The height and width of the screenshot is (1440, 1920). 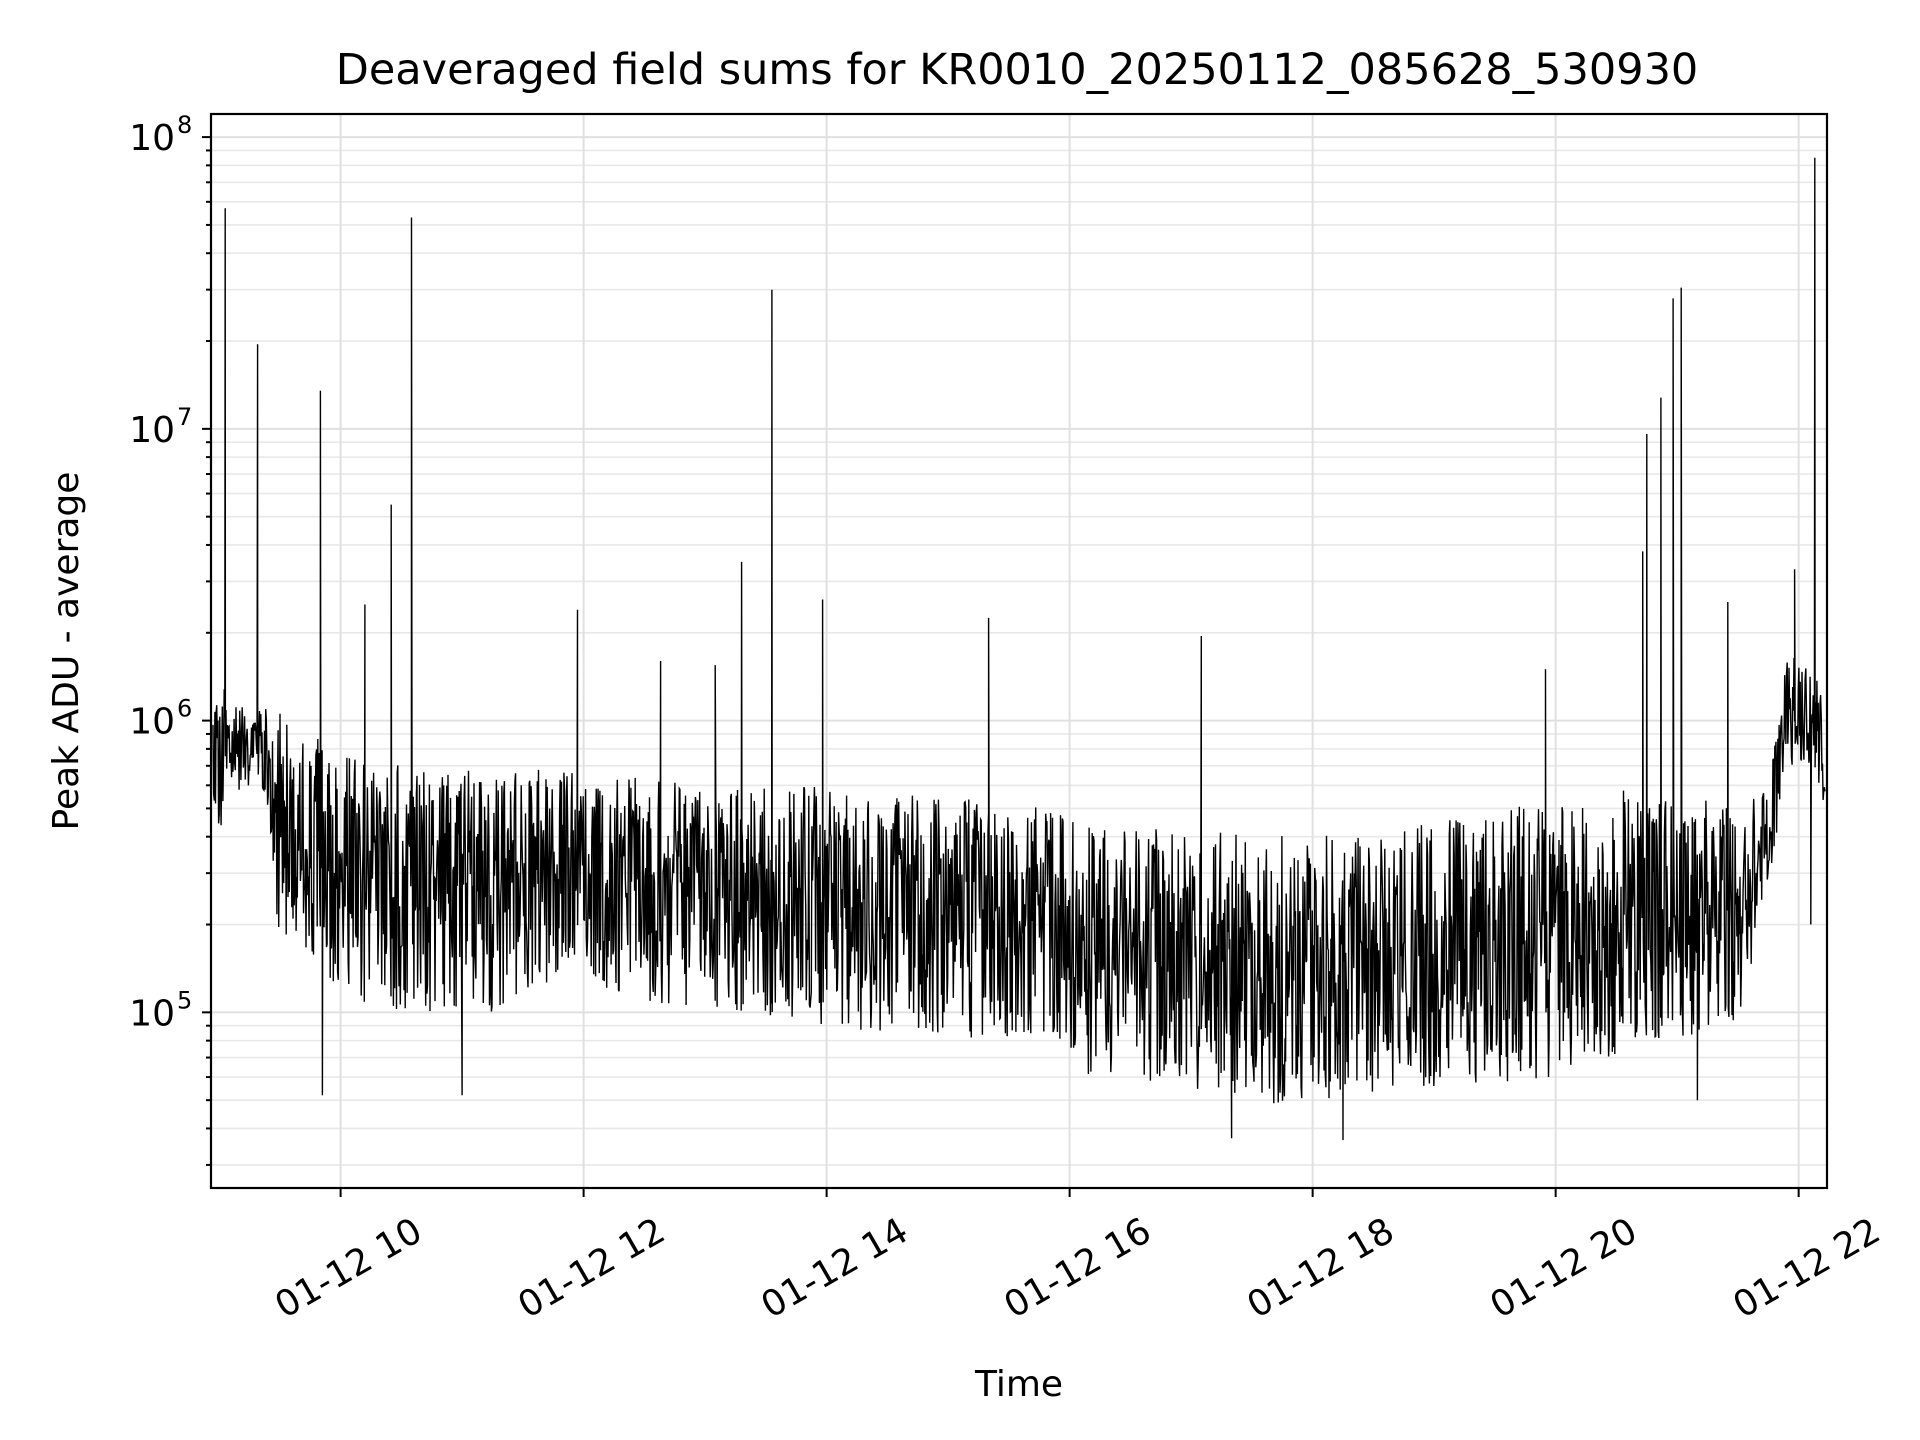 I want to click on x-axis-label: Time, so click(x=1018, y=1384).